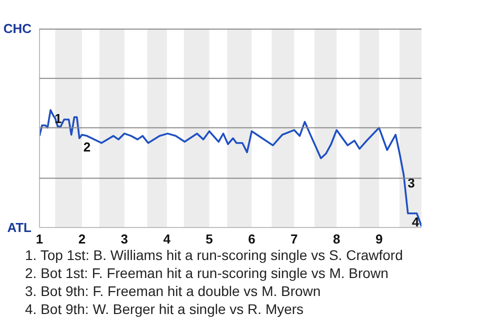 The height and width of the screenshot is (320, 480). What do you see at coordinates (82, 239) in the screenshot?
I see `x-tick-label: 2` at bounding box center [82, 239].